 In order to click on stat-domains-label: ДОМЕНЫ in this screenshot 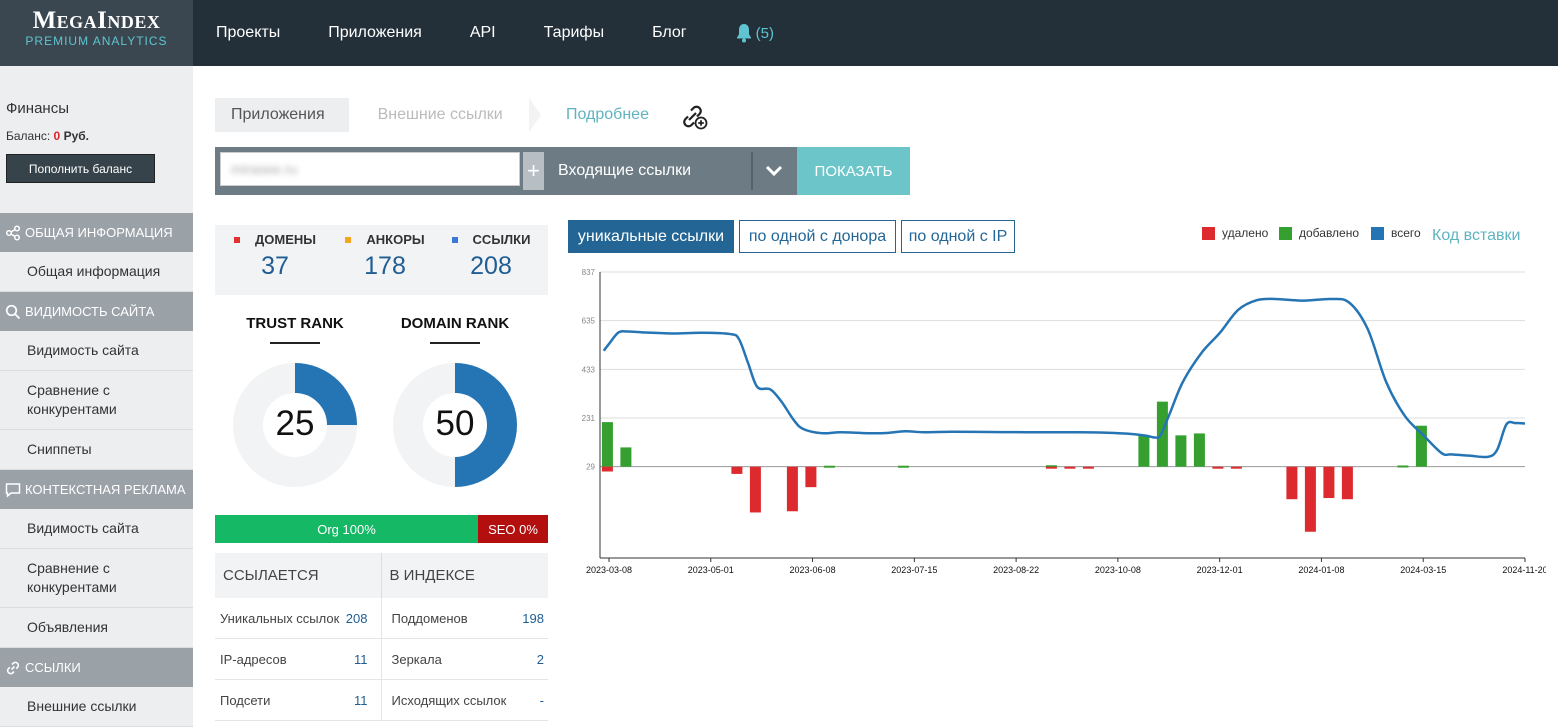, I will do `click(285, 239)`.